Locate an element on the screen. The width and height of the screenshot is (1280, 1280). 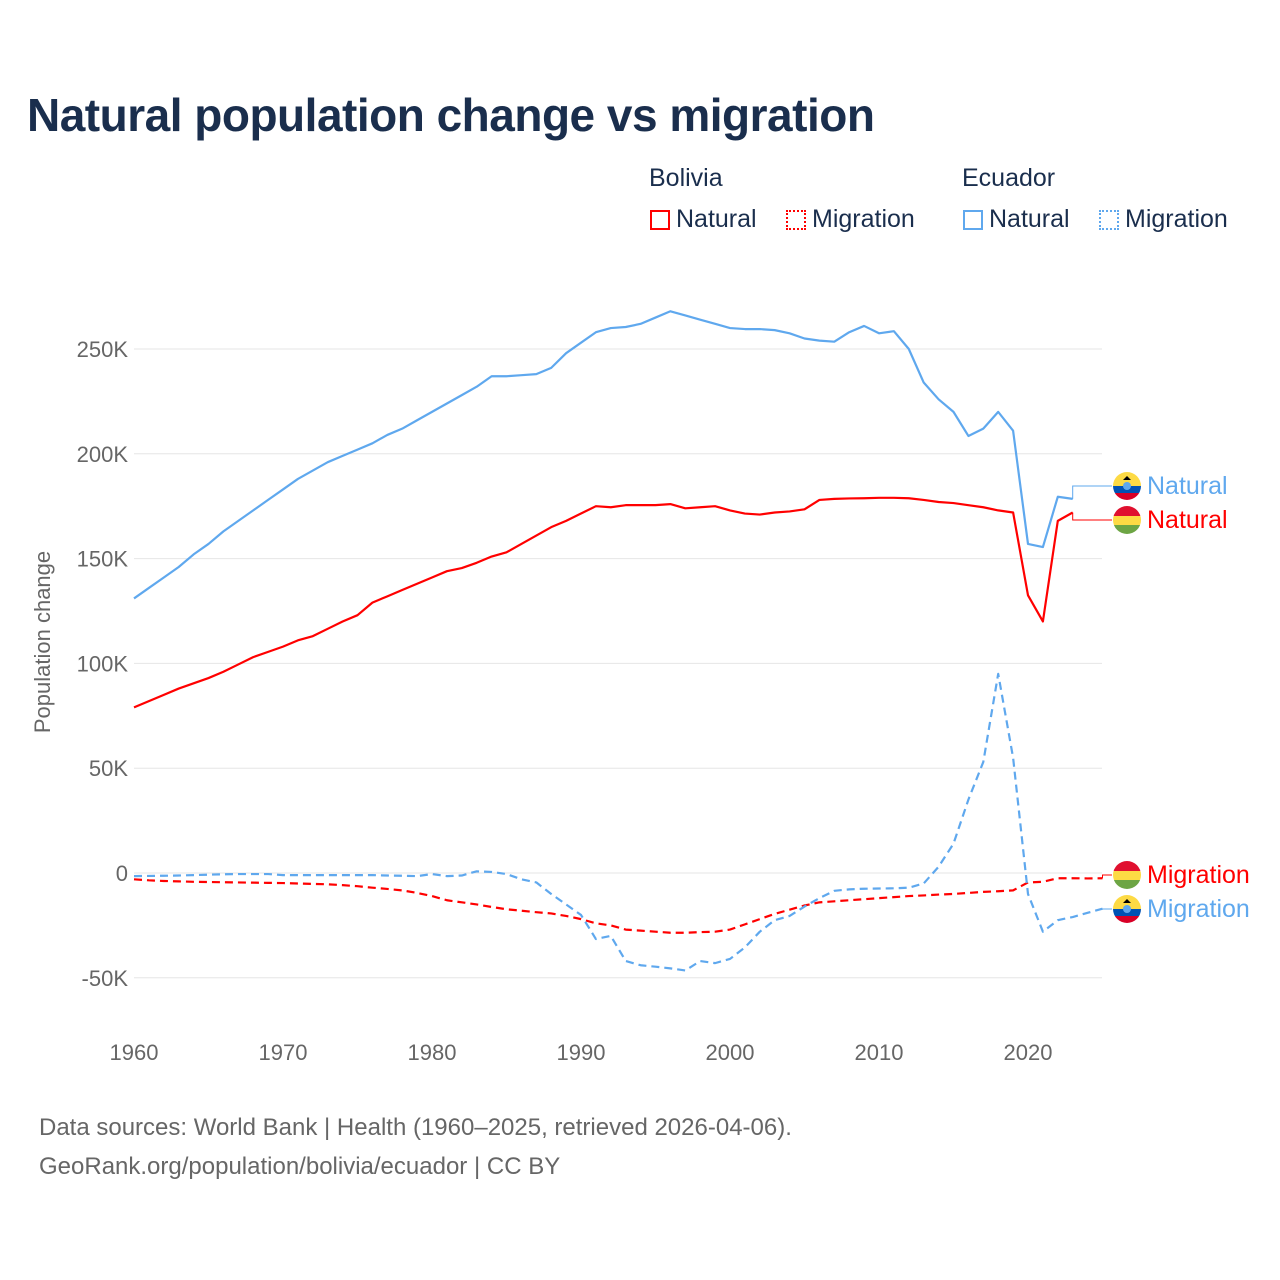
y-tick-label: 200K is located at coordinates (103, 454).